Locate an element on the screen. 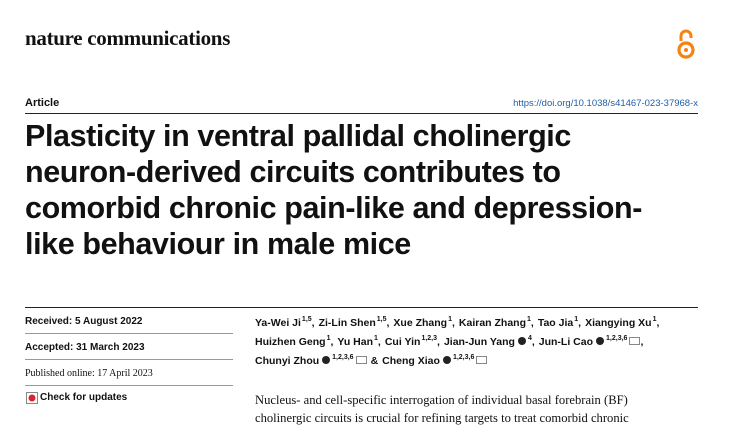 The image size is (743, 427). affiliation: 4 is located at coordinates (529, 338).